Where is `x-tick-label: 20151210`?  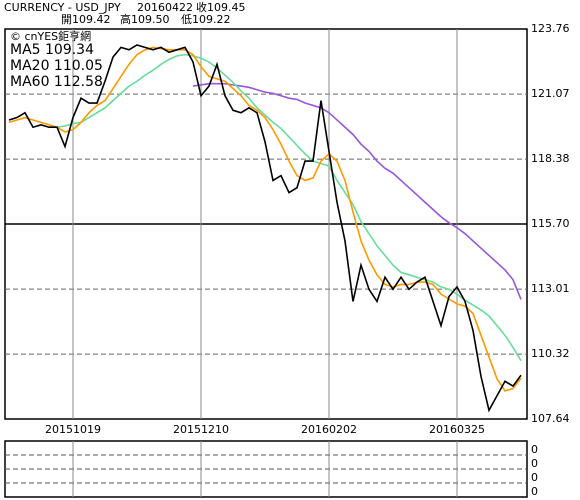 x-tick-label: 20151210 is located at coordinates (201, 429).